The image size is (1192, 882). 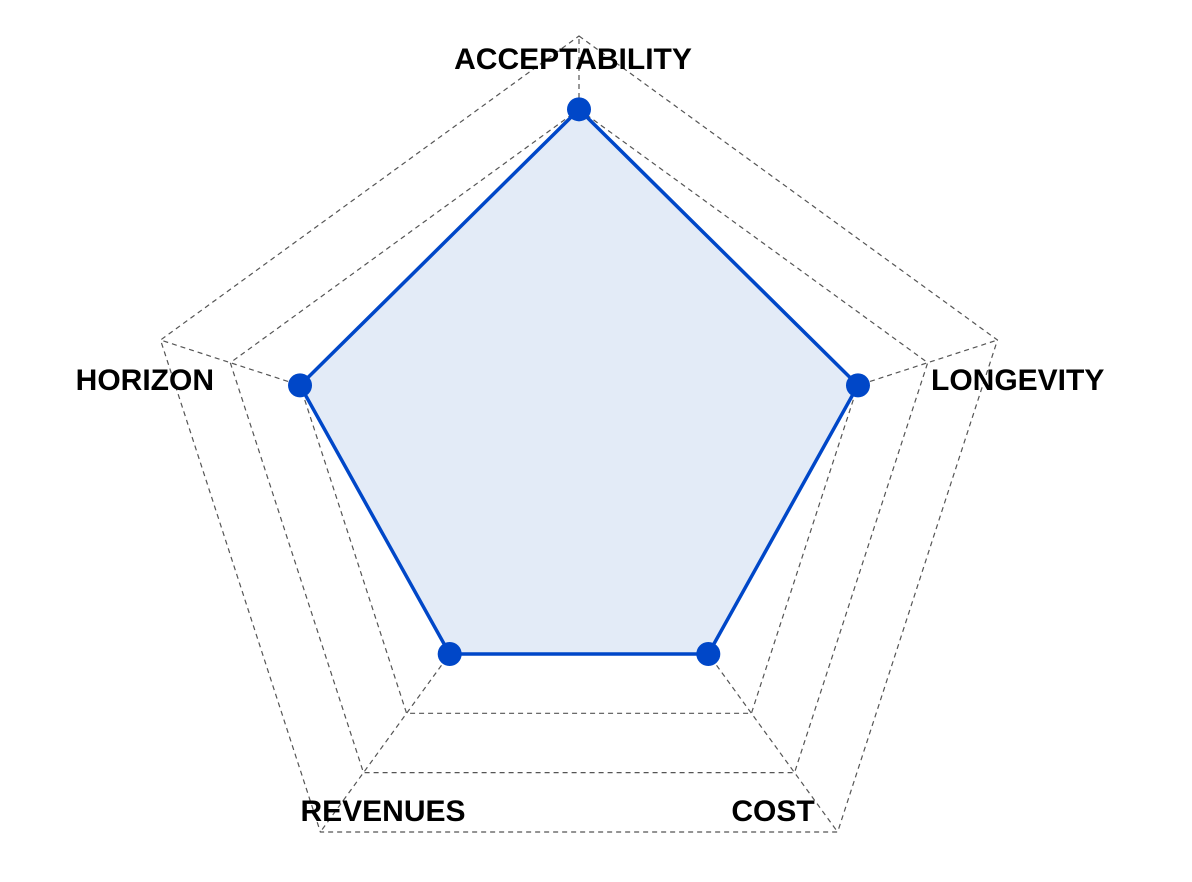 I want to click on axis-label-acceptability: ACCEPTABILITY, so click(x=573, y=59).